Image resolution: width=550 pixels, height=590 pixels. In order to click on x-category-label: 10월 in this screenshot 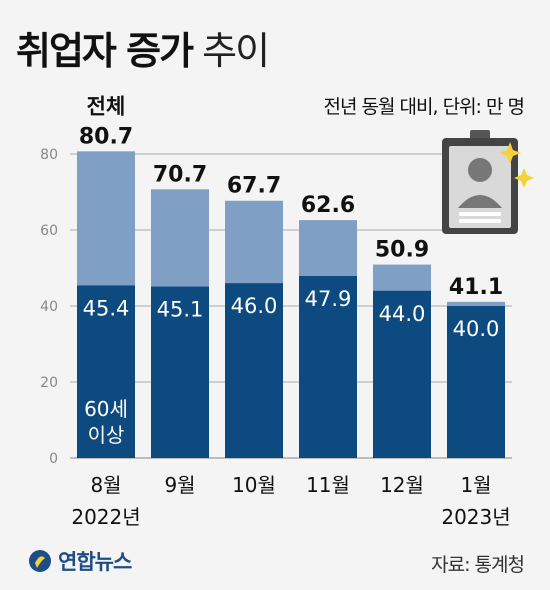, I will do `click(254, 485)`.